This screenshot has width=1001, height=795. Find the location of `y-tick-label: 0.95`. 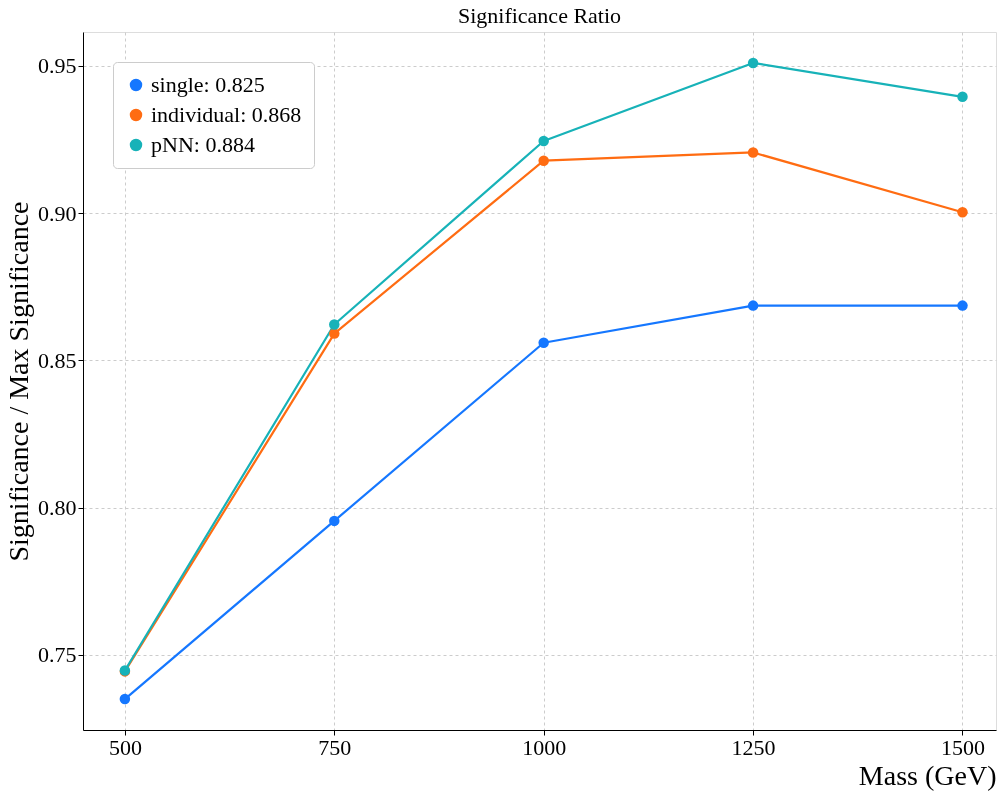

y-tick-label: 0.95 is located at coordinates (57, 66).